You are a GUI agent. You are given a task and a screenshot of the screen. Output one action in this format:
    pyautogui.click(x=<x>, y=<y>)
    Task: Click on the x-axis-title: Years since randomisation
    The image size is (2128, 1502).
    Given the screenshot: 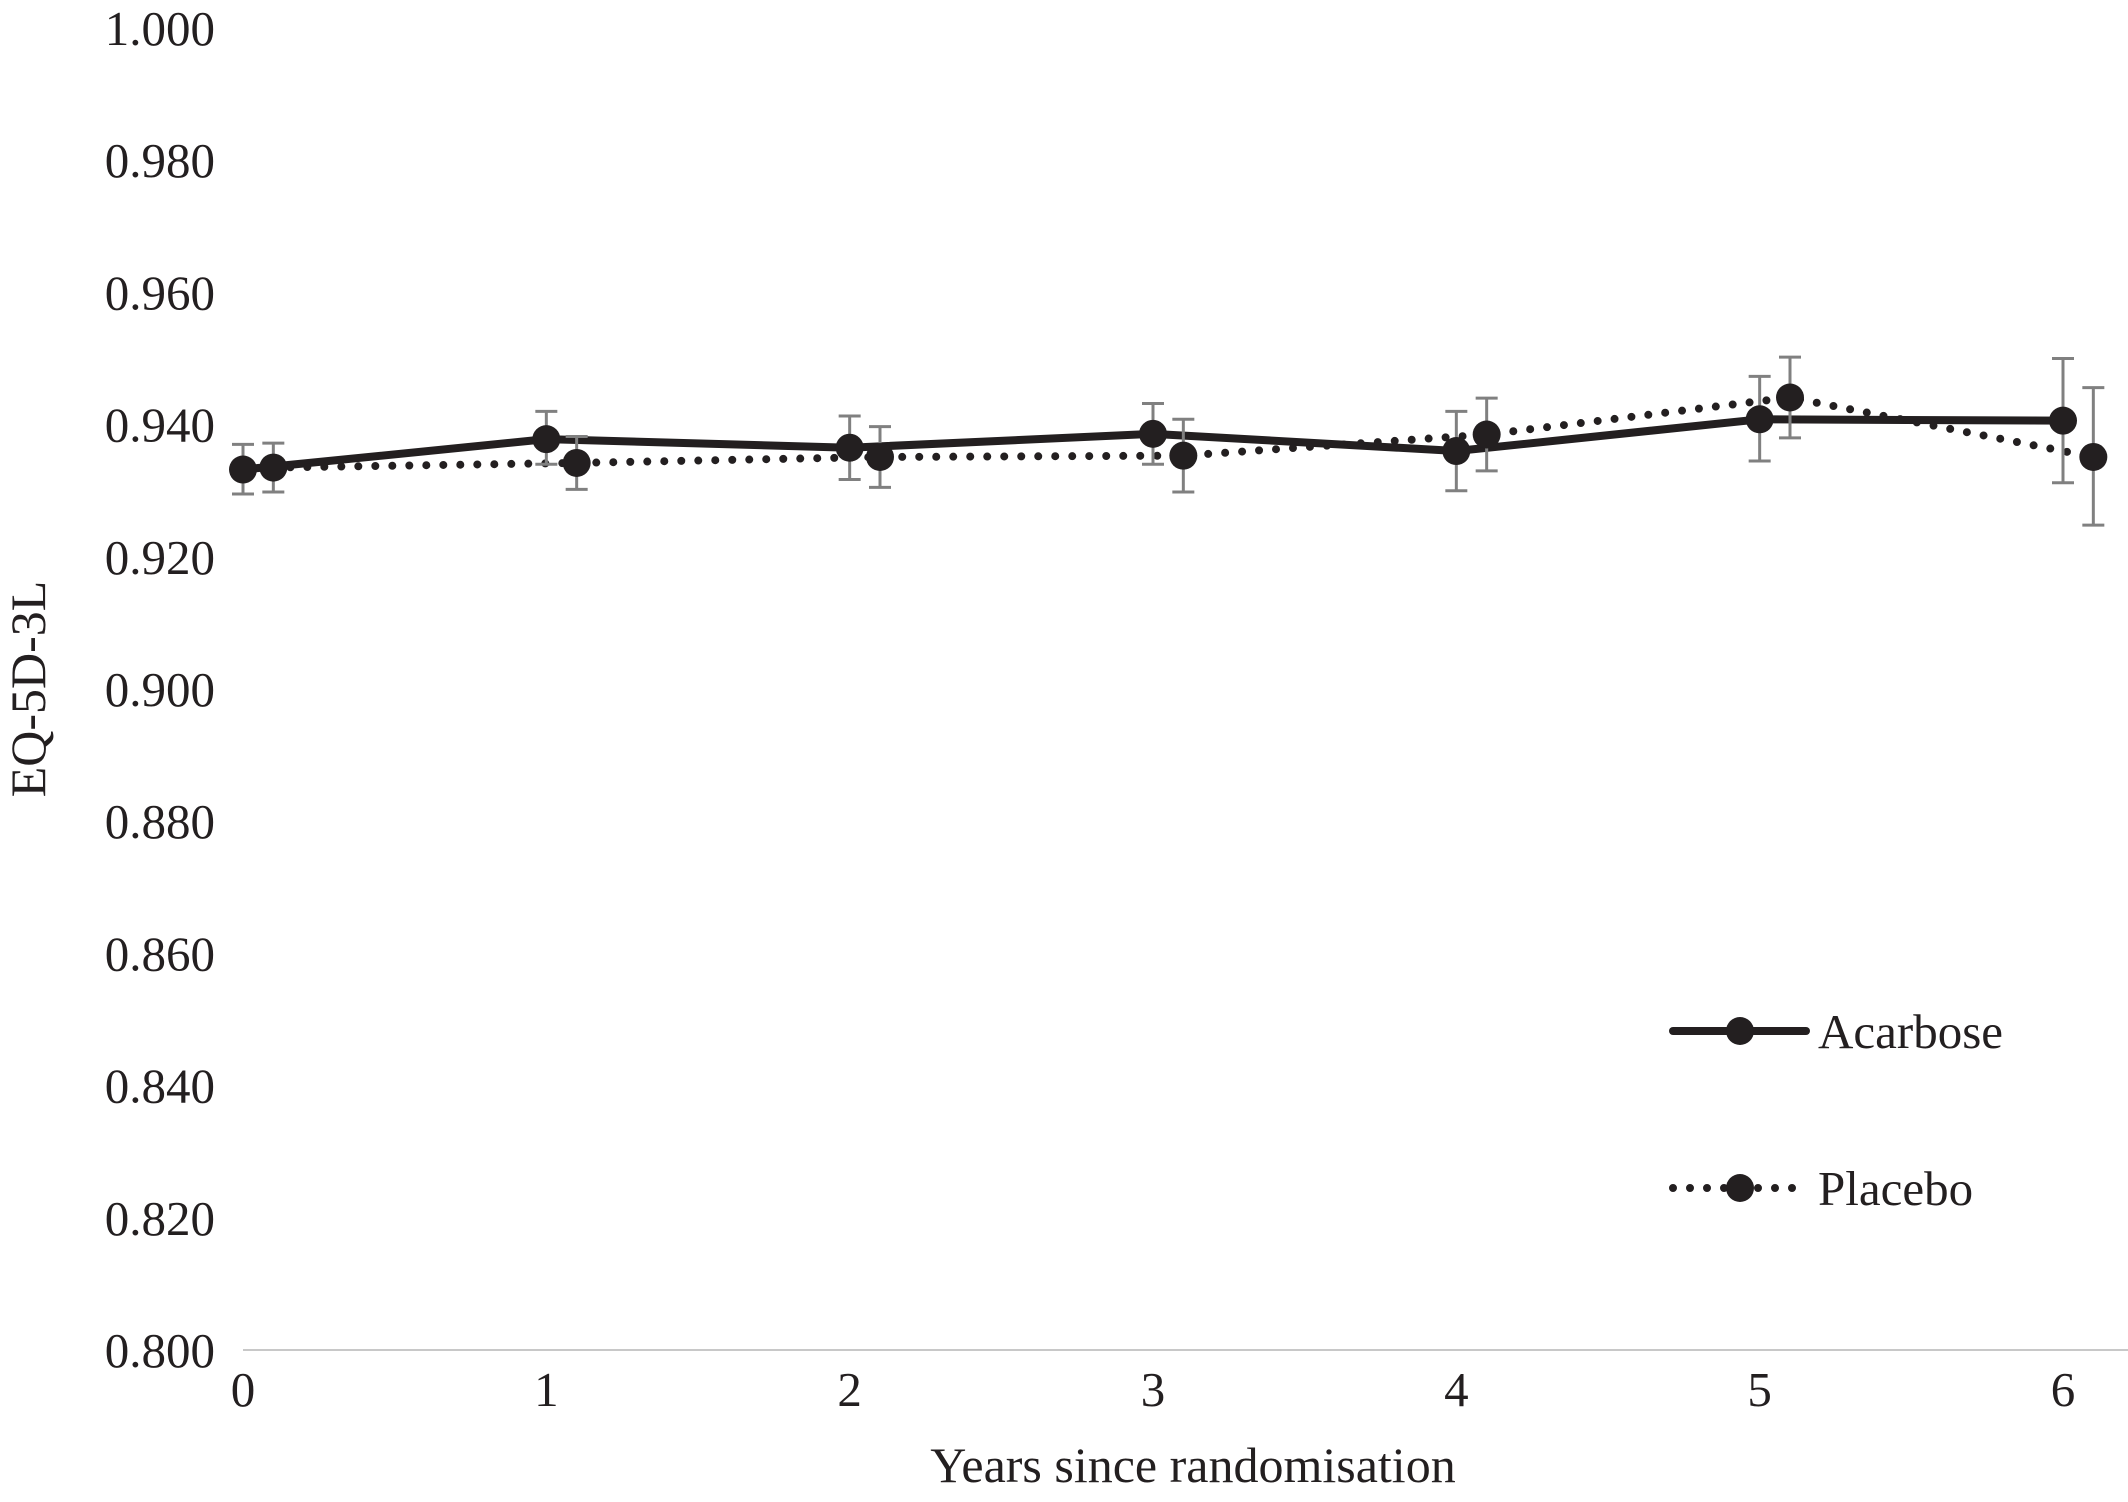 What is the action you would take?
    pyautogui.click(x=1192, y=1465)
    